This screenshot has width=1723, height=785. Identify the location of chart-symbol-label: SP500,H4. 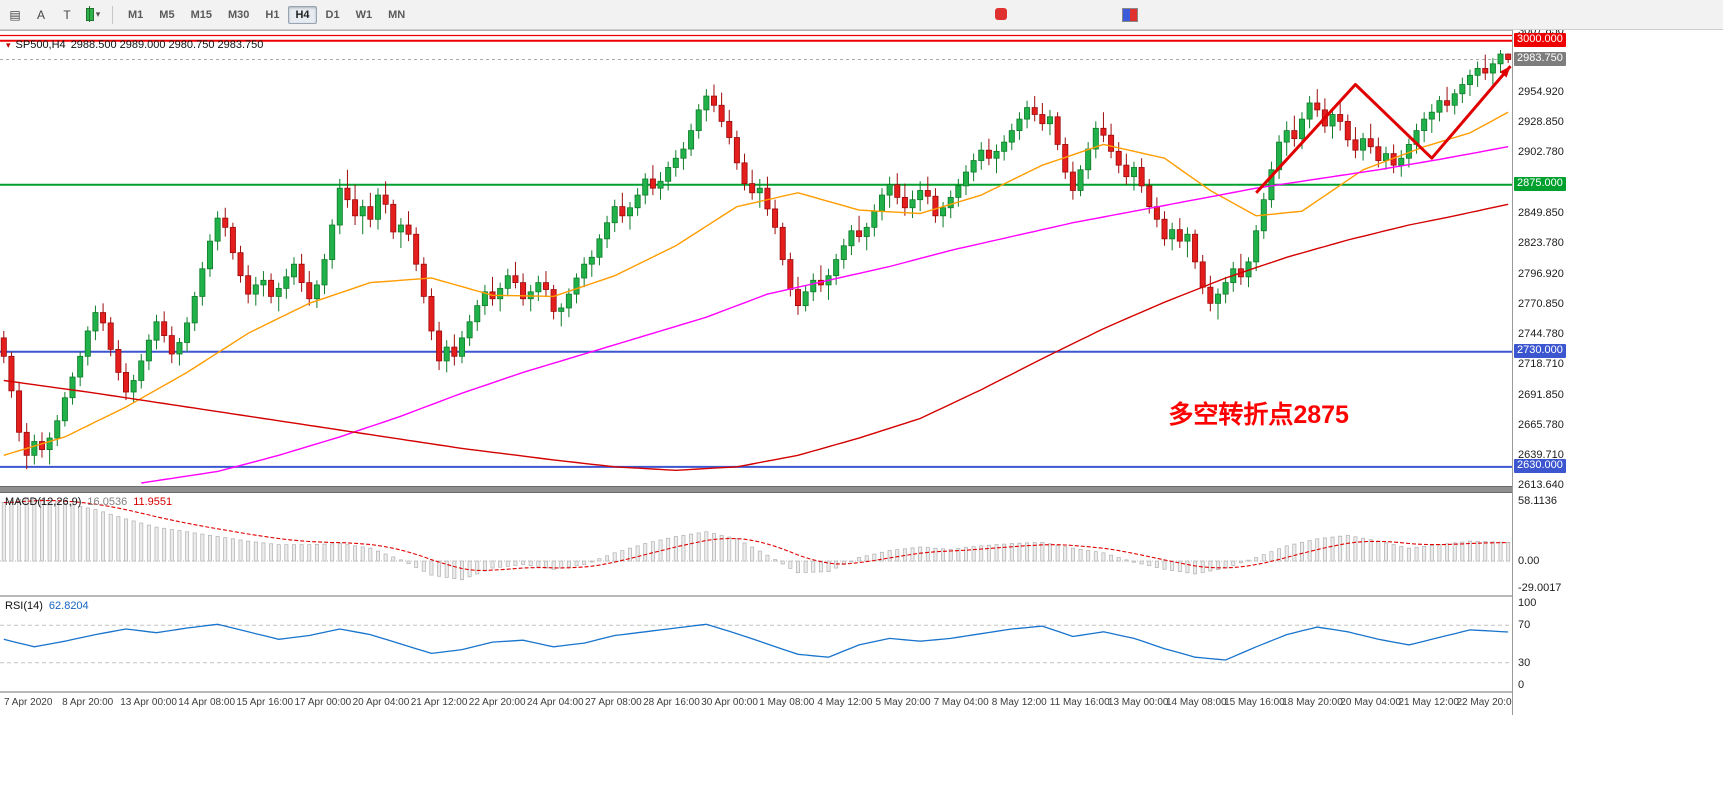
(40, 45).